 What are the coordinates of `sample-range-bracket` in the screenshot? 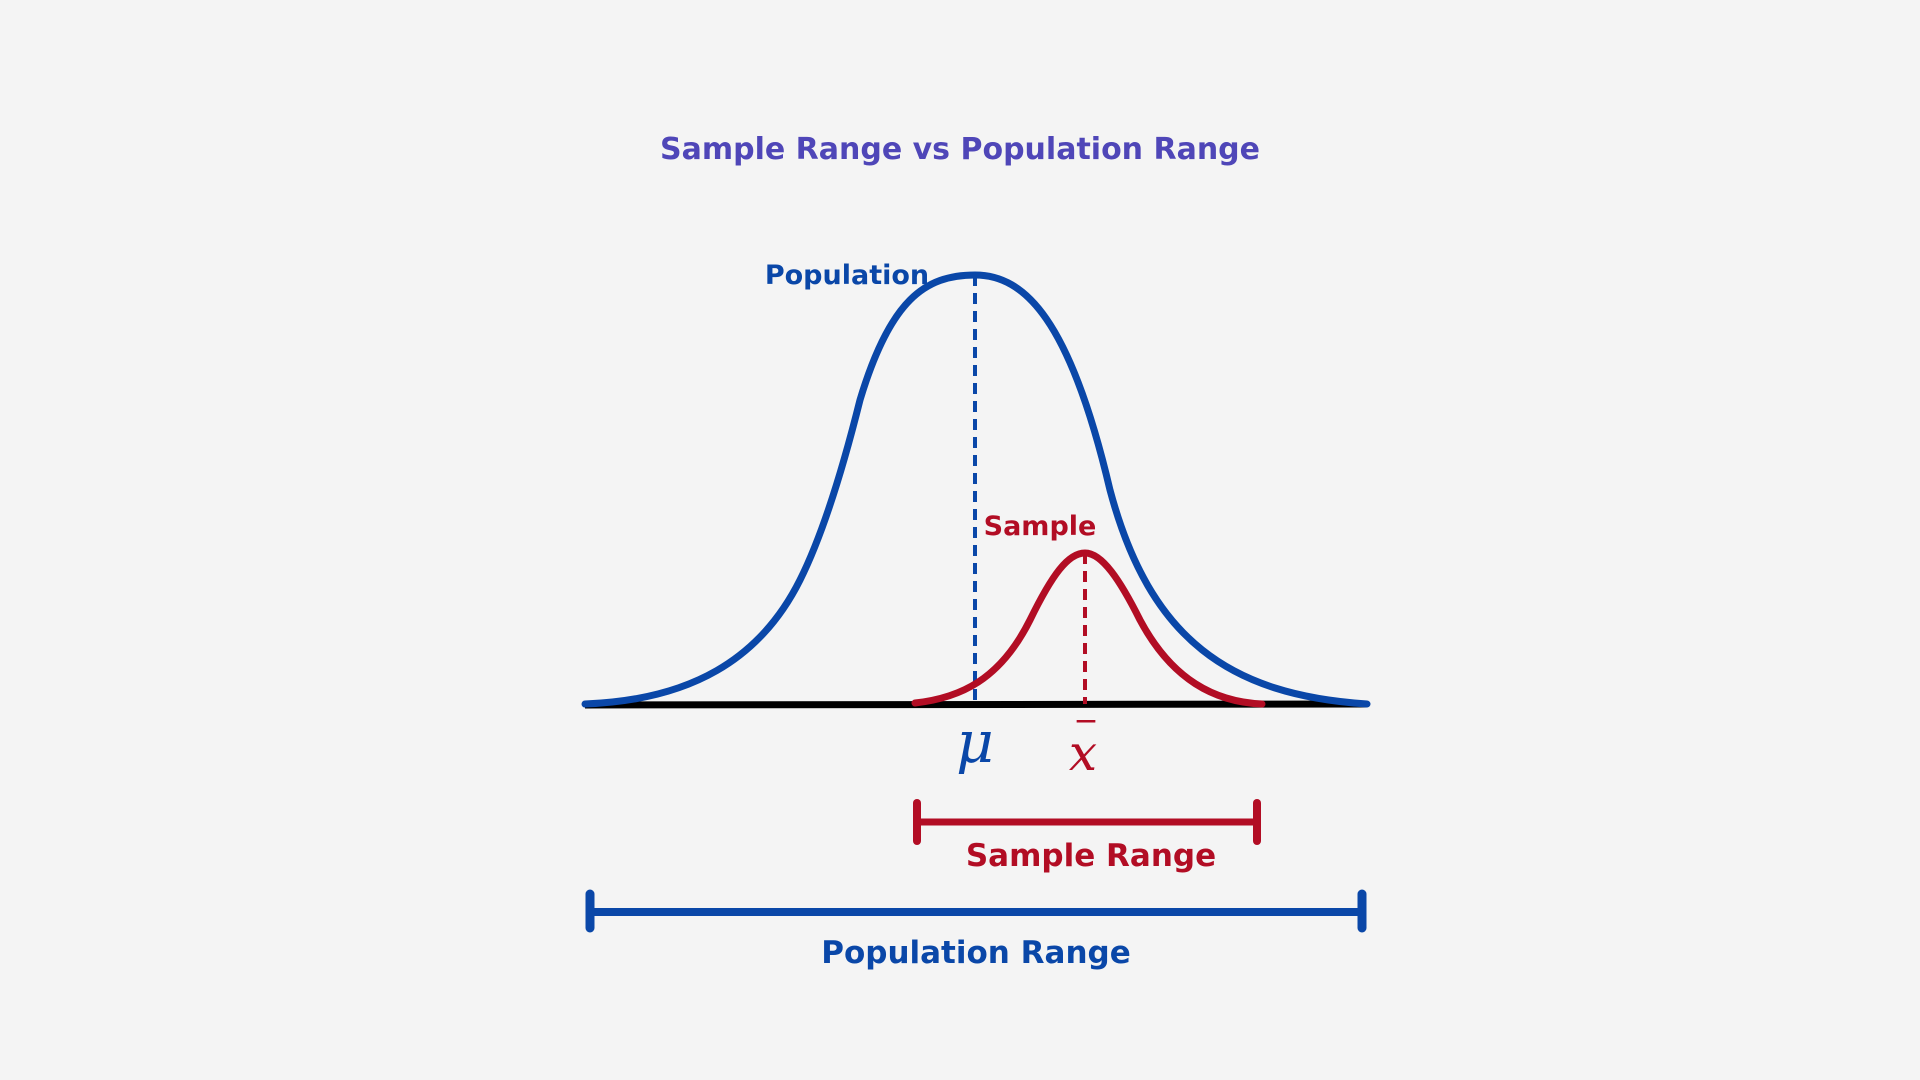 It's located at (1087, 822).